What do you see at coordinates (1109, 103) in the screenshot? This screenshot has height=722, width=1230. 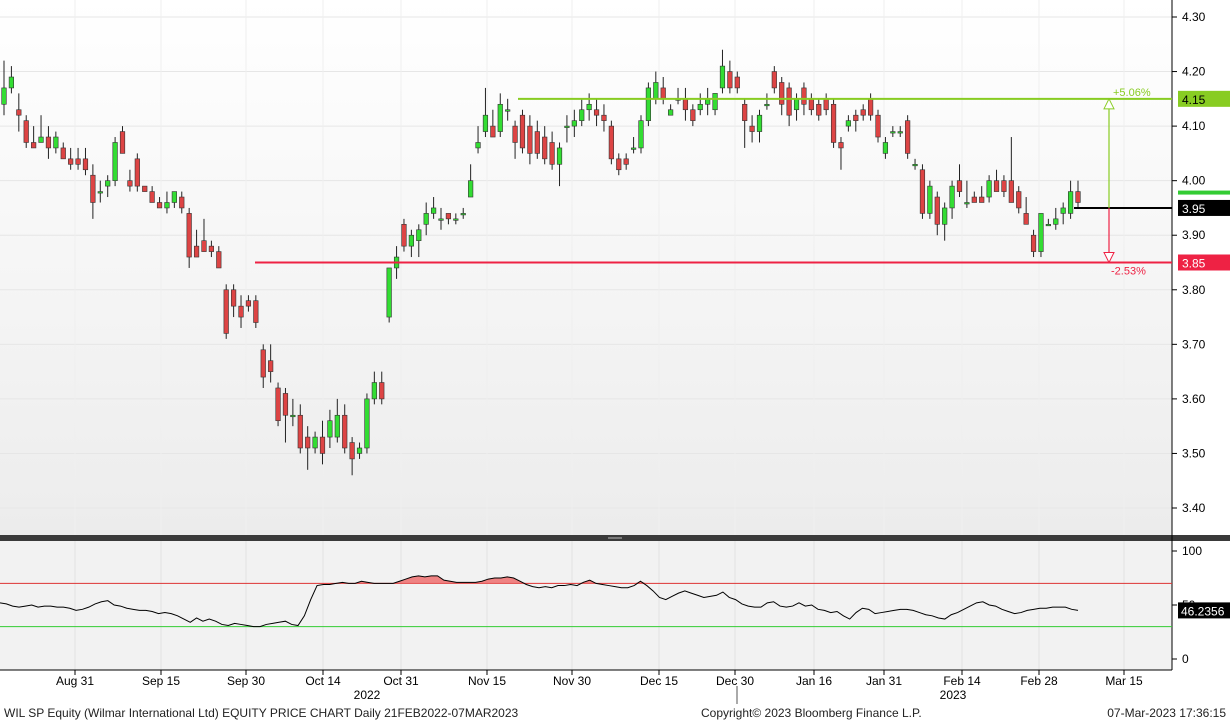 I see `upside-arrow-head` at bounding box center [1109, 103].